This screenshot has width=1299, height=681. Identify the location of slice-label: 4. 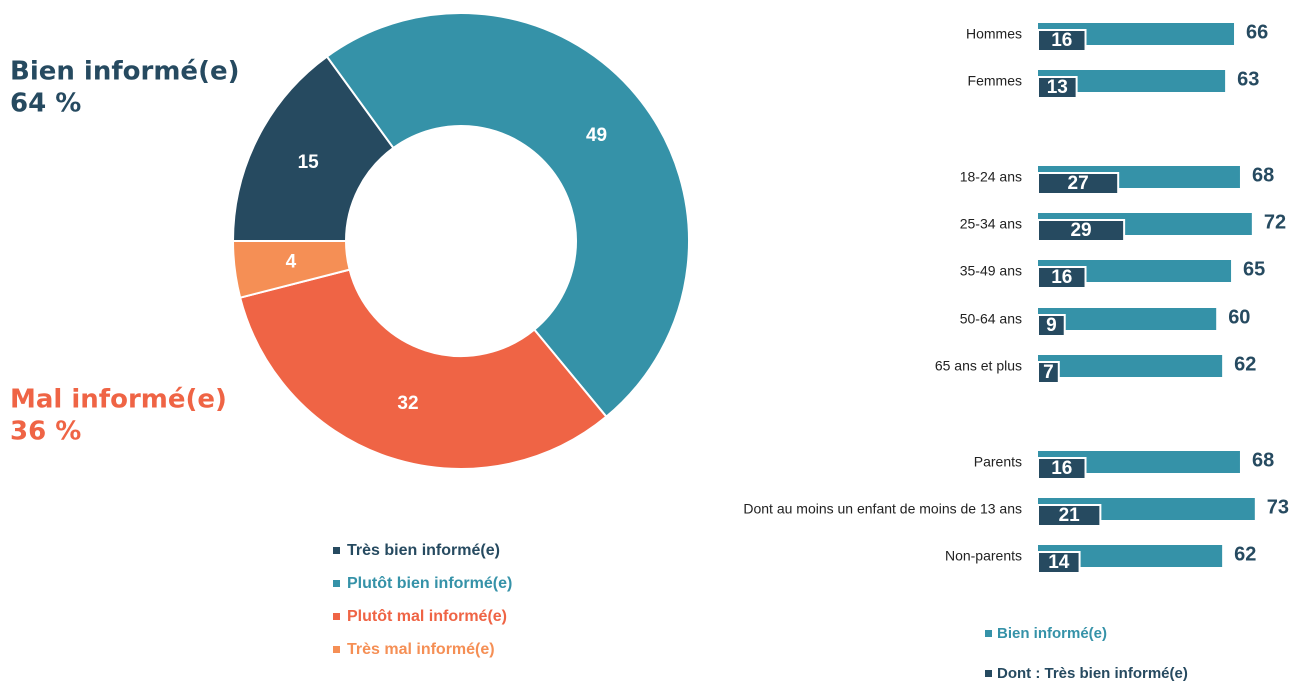
(291, 262).